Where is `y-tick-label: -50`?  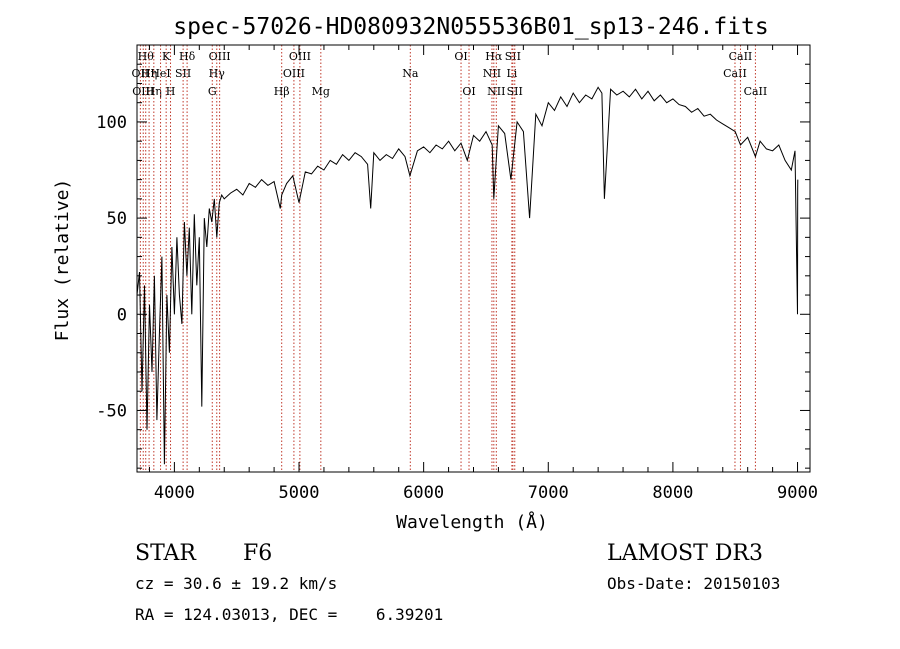 y-tick-label: -50 is located at coordinates (111, 411).